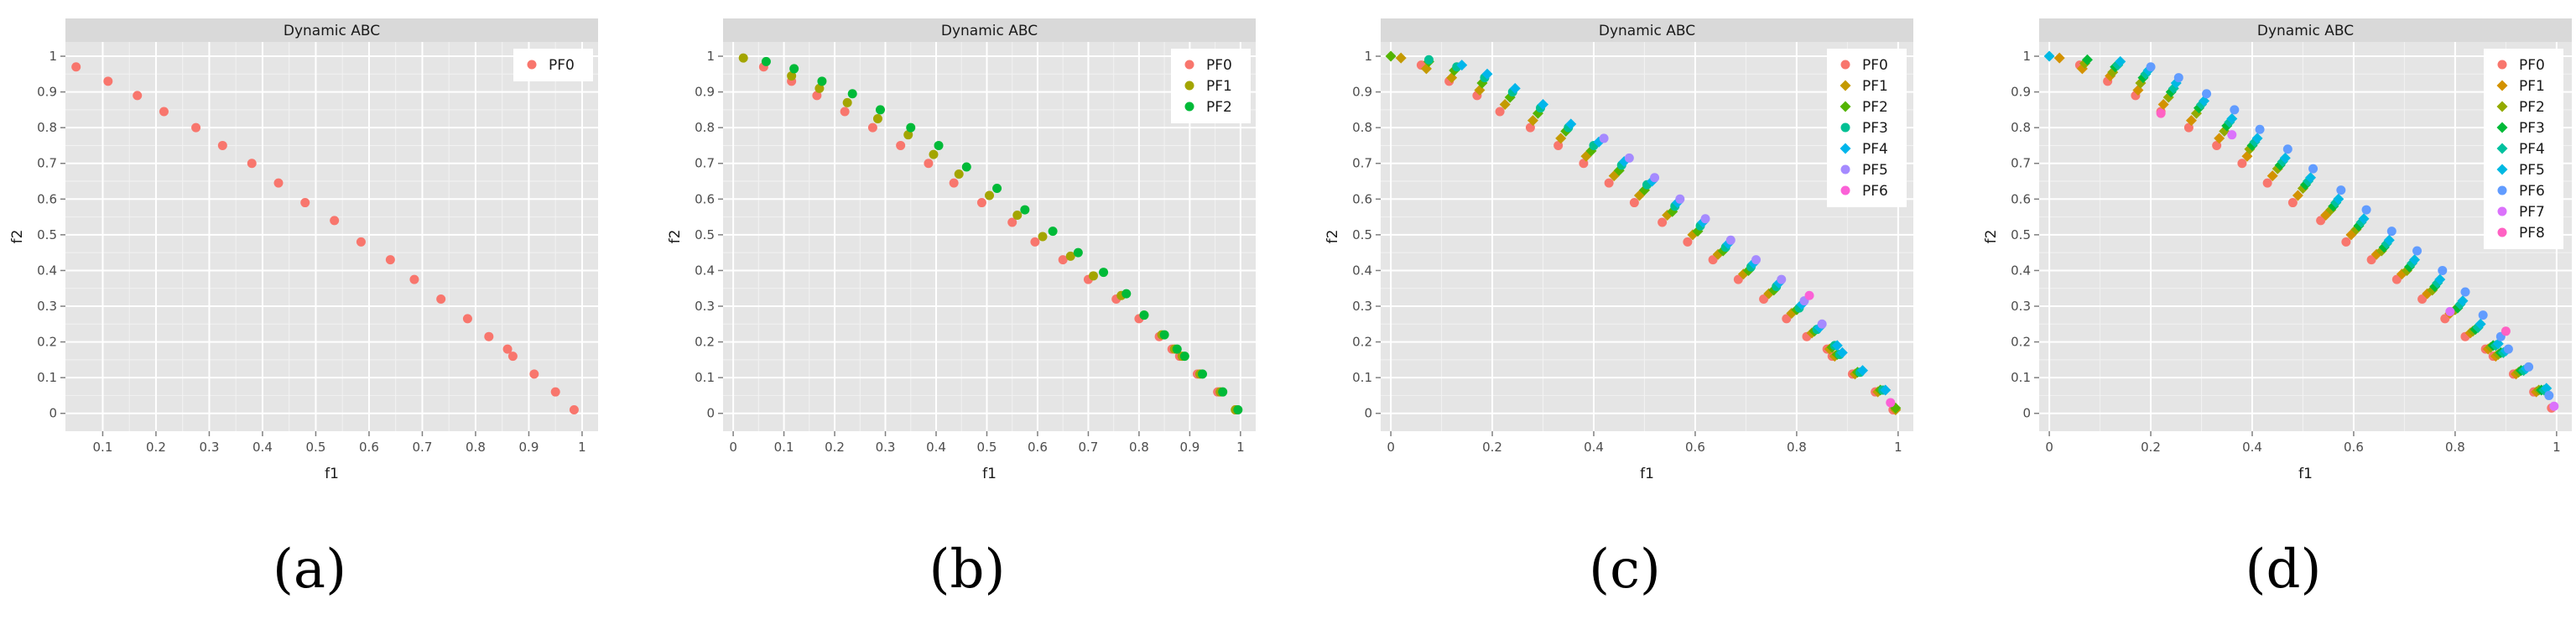 Image resolution: width=2576 pixels, height=625 pixels. Describe the element at coordinates (1875, 191) in the screenshot. I see `legend-label-pf6: PF6` at that location.